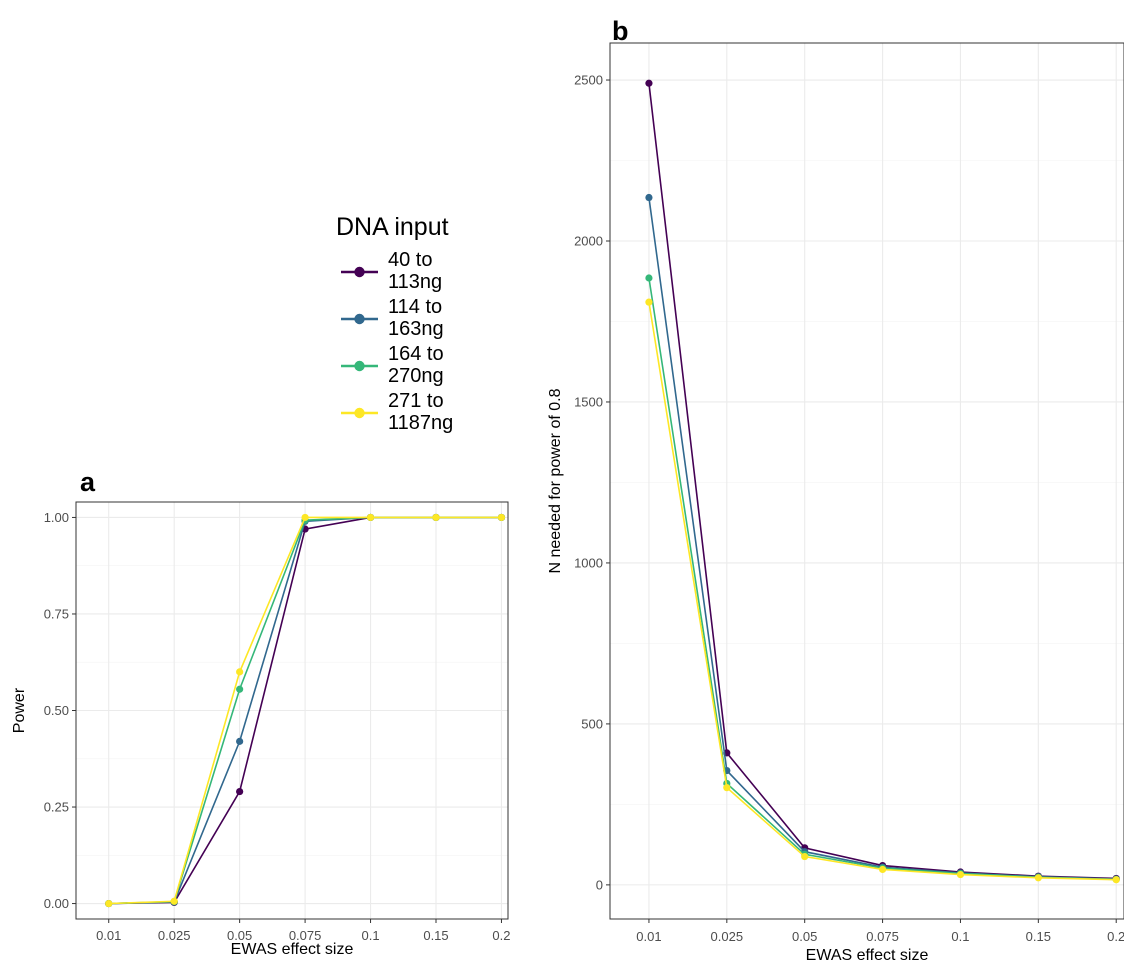 This screenshot has height=966, width=1124. What do you see at coordinates (415, 307) in the screenshot?
I see `legend-entry-line: 114 to` at bounding box center [415, 307].